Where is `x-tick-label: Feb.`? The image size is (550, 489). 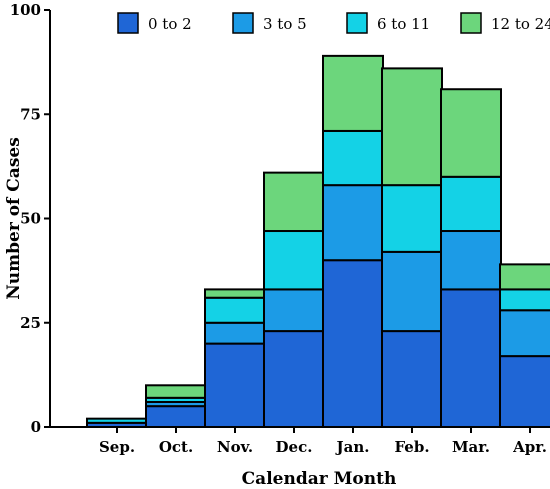 x-tick-label: Feb. is located at coordinates (411, 447).